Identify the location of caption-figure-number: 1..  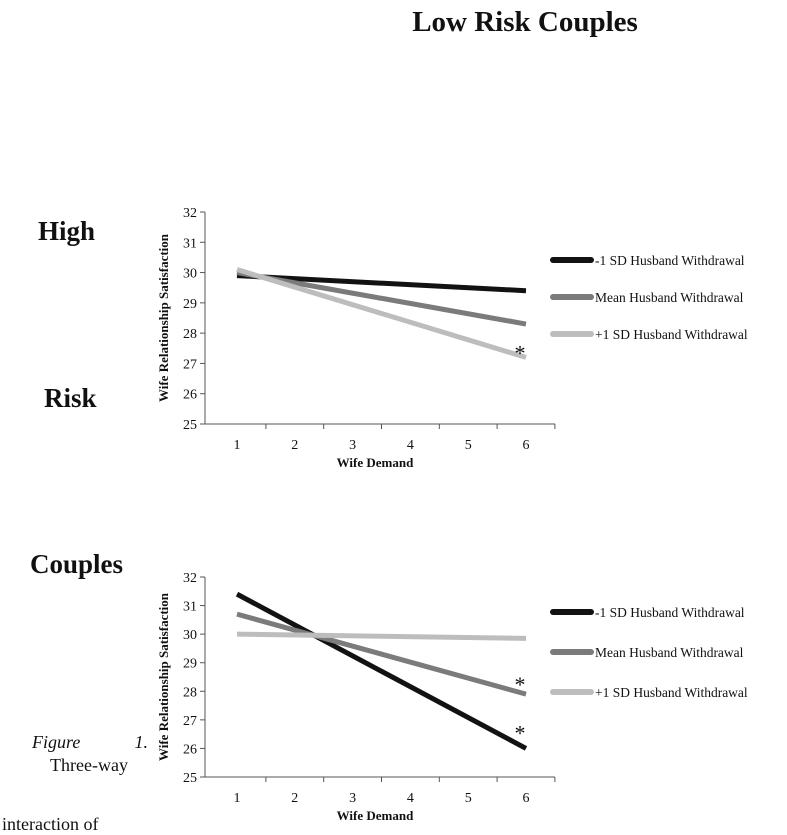
(141, 742).